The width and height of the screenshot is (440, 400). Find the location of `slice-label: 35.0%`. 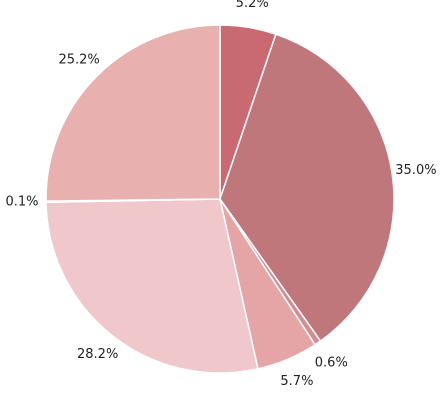

slice-label: 35.0% is located at coordinates (415, 170).